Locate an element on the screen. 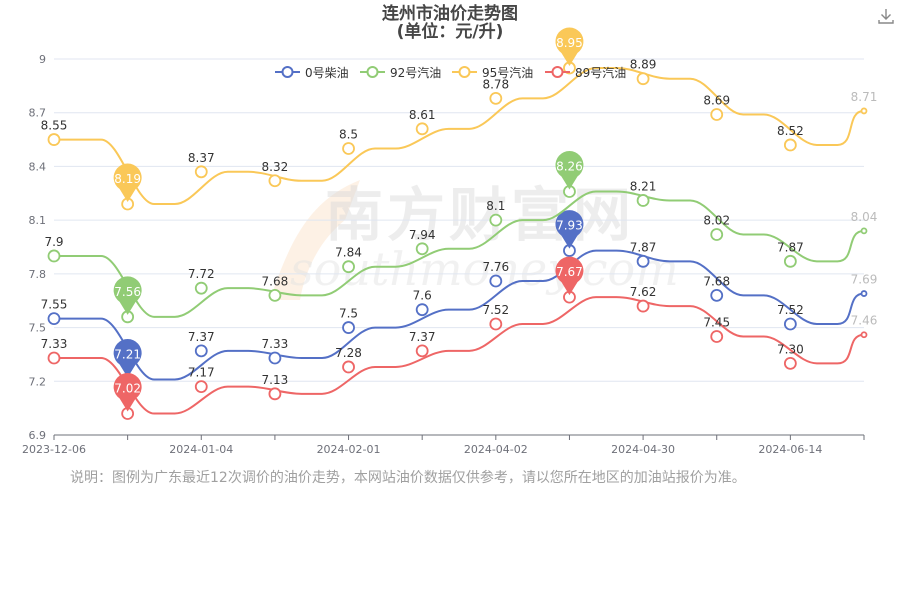 This screenshot has height=600, width=900. x-tick-label: 2024-04-02 is located at coordinates (496, 449).